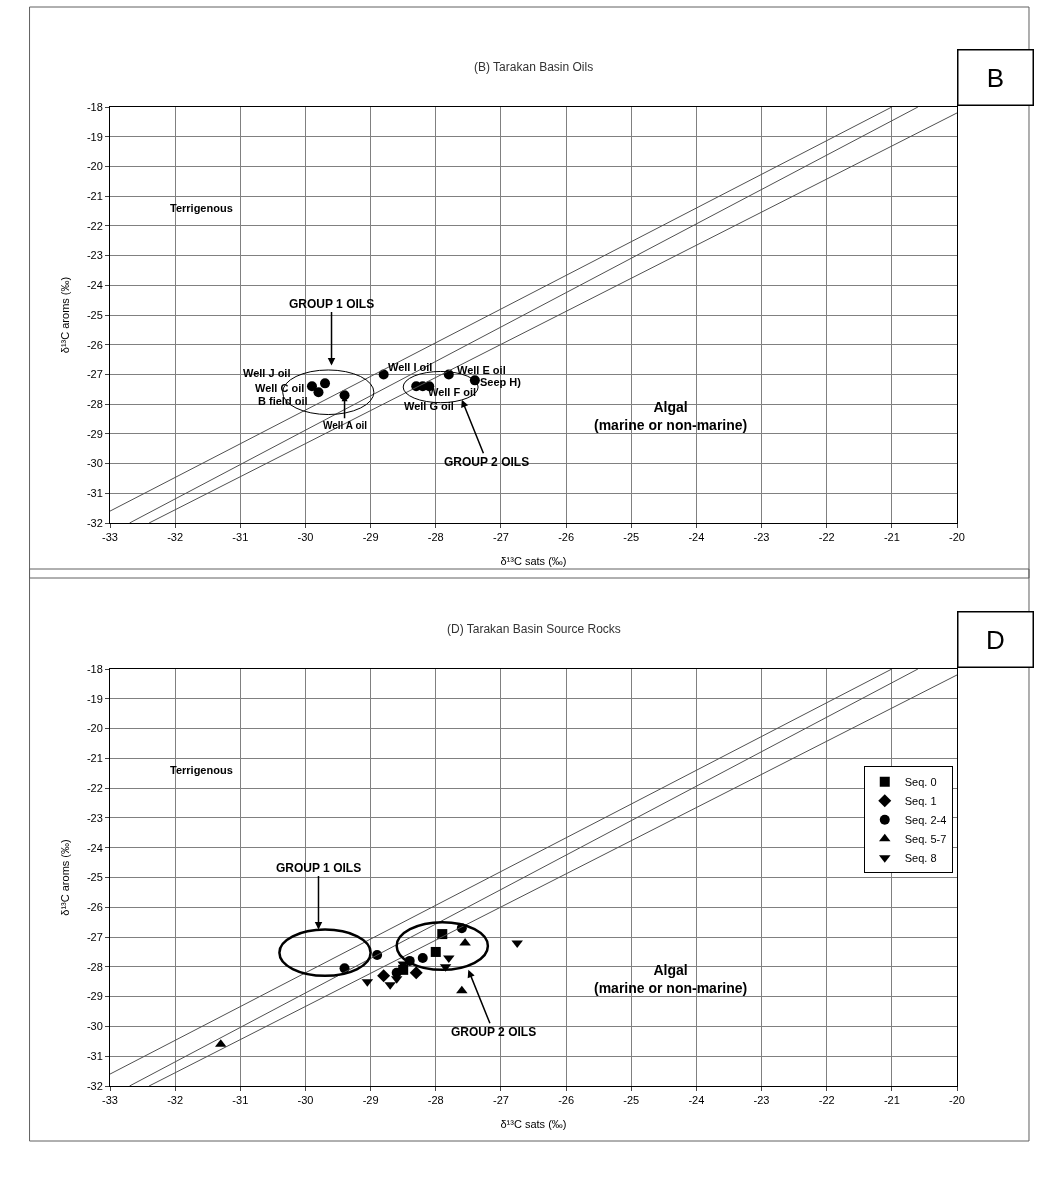 The image size is (1052, 1194). Describe the element at coordinates (995, 77) in the screenshot. I see `text: B` at that location.